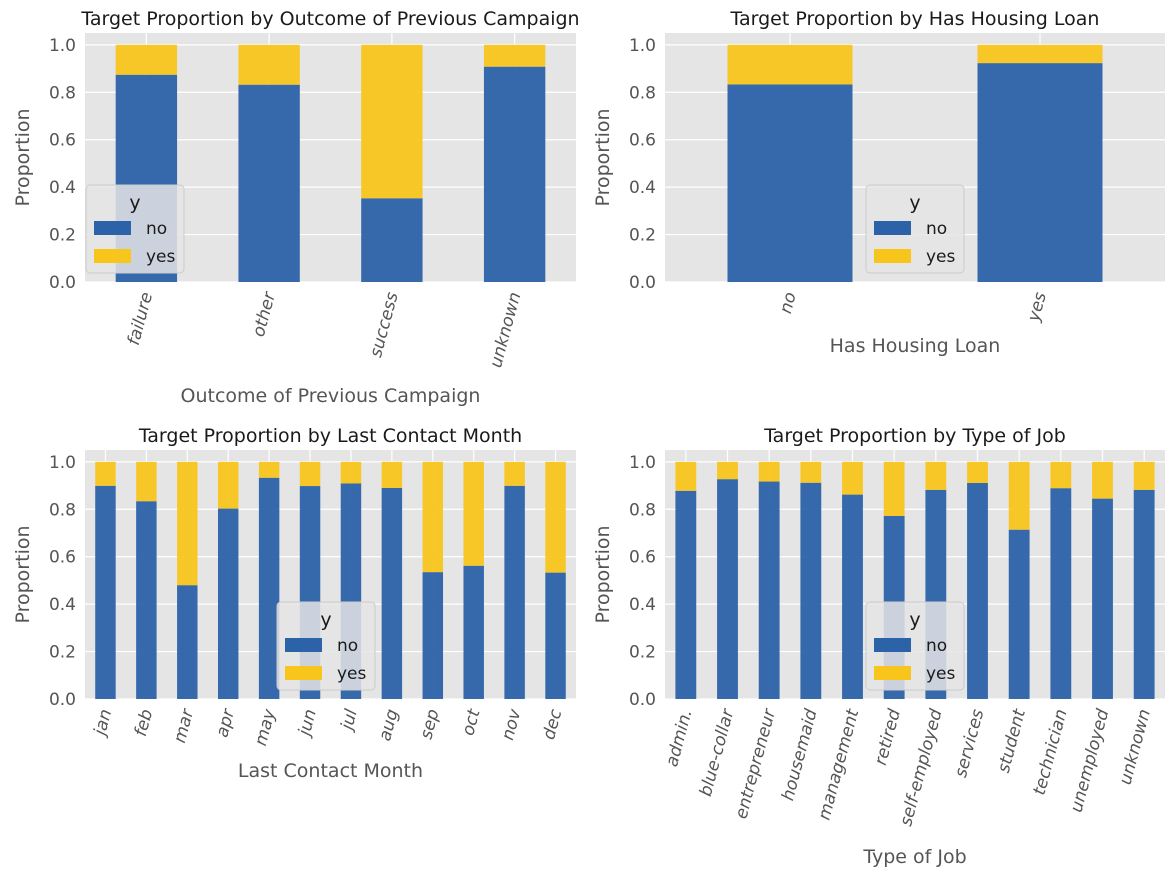 Image resolution: width=1174 pixels, height=876 pixels. I want to click on x-tick-label: apr, so click(225, 722).